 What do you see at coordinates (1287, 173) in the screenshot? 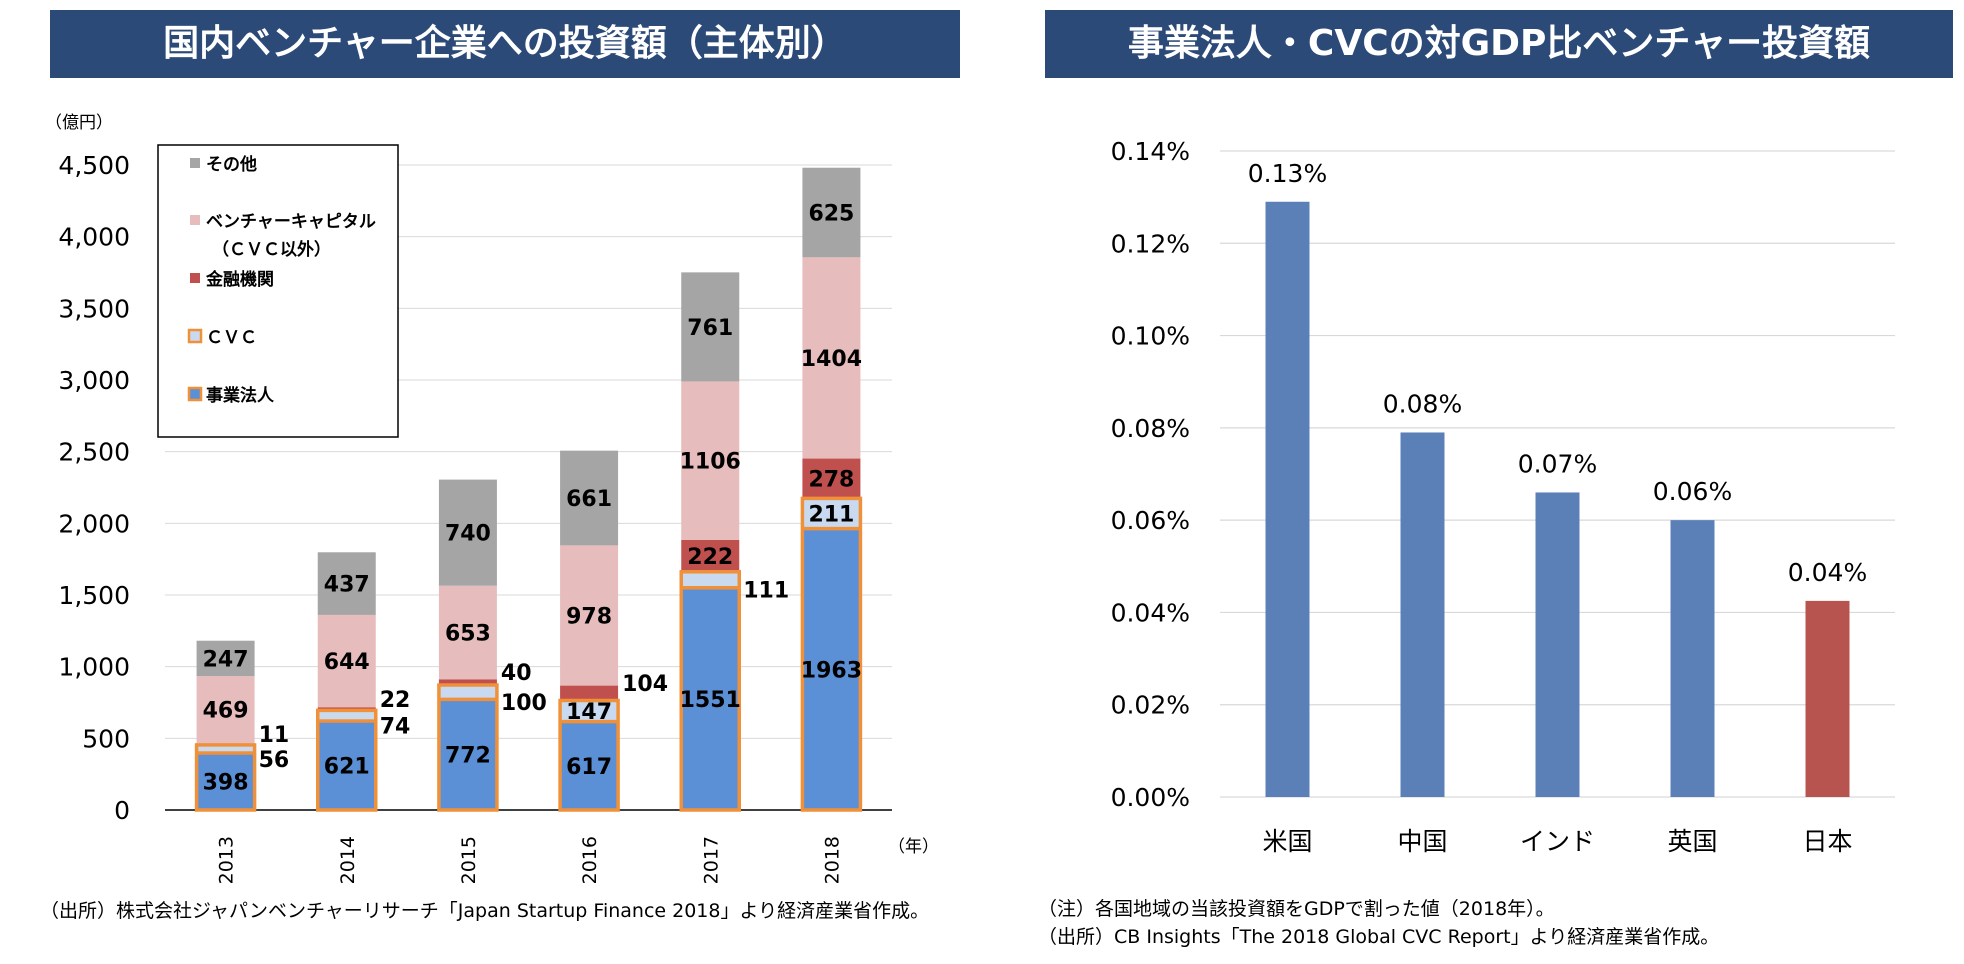
I see `data-label: 0.13%` at bounding box center [1287, 173].